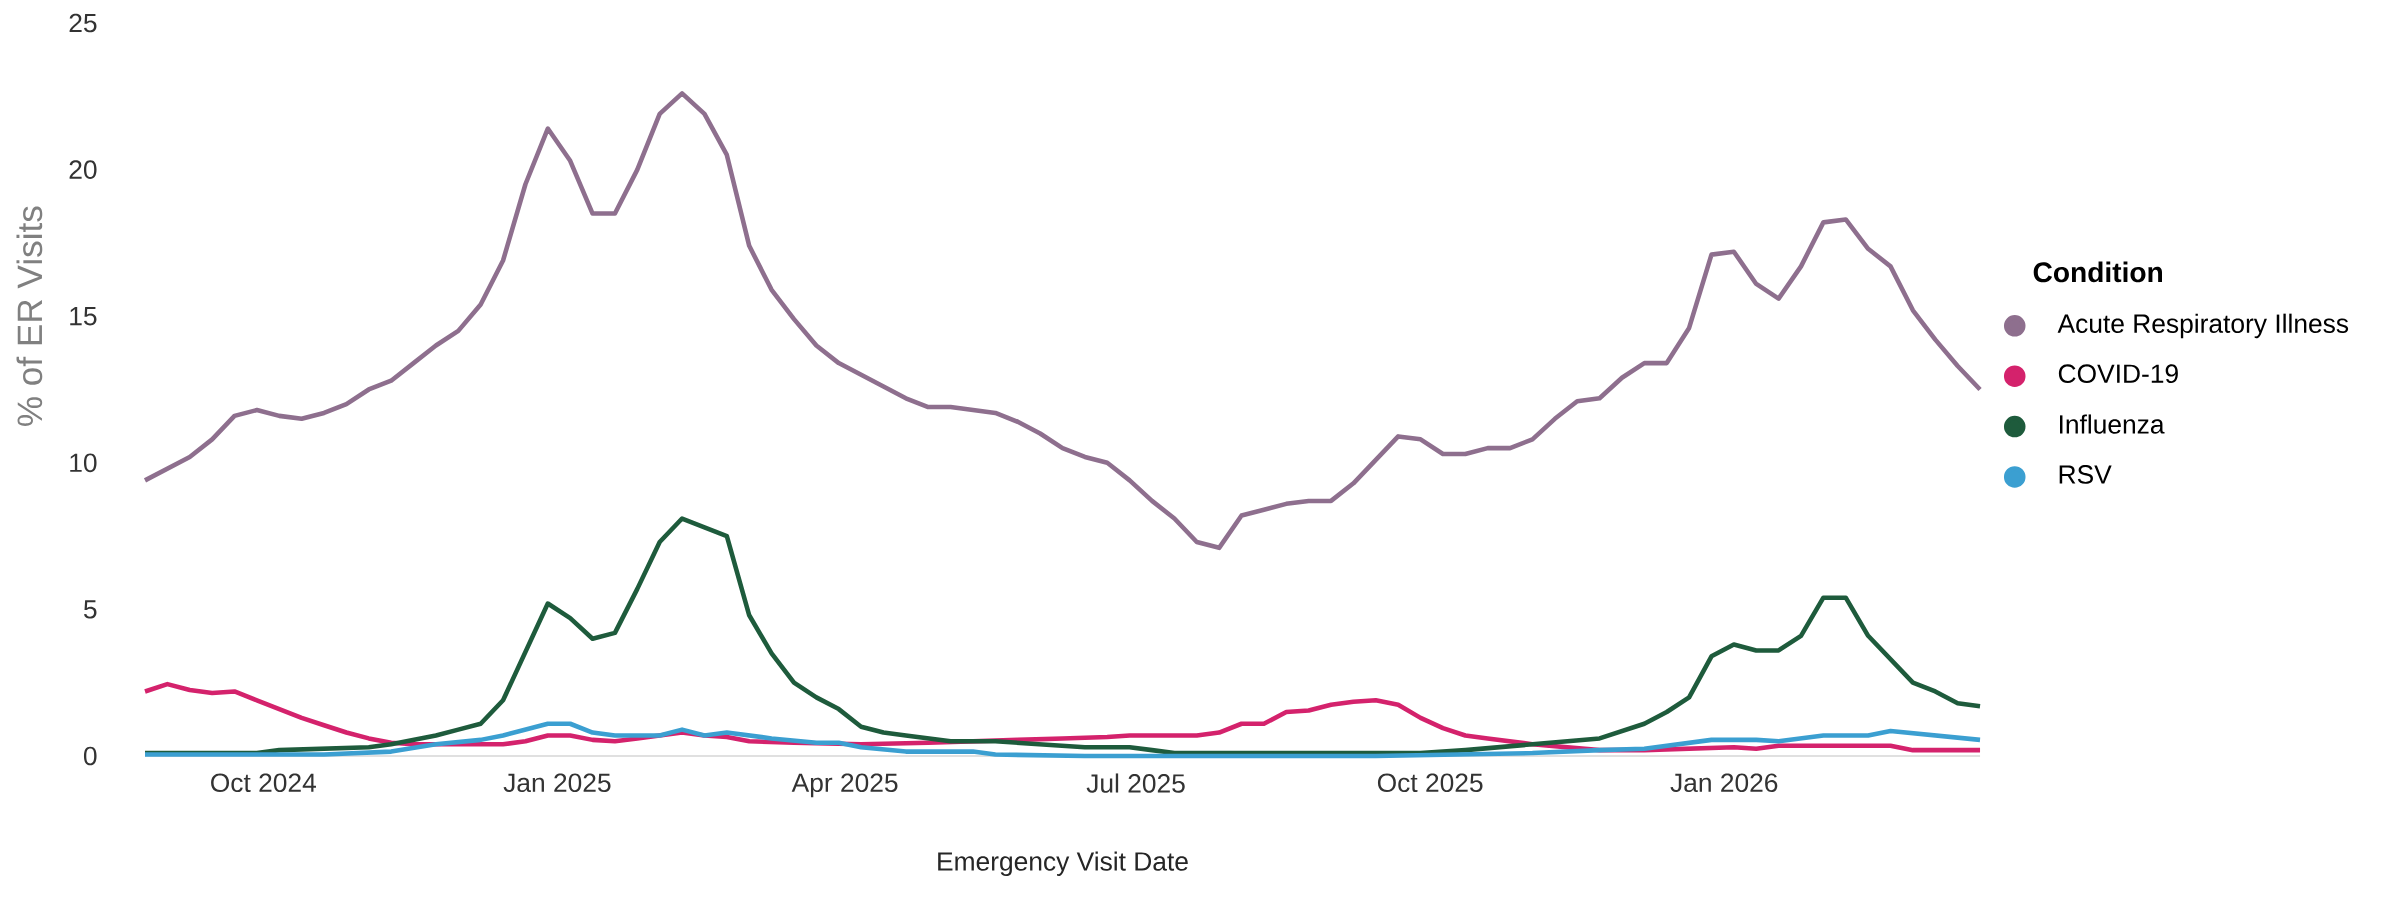  Describe the element at coordinates (2112, 424) in the screenshot. I see `legend-label: Influenza` at that location.